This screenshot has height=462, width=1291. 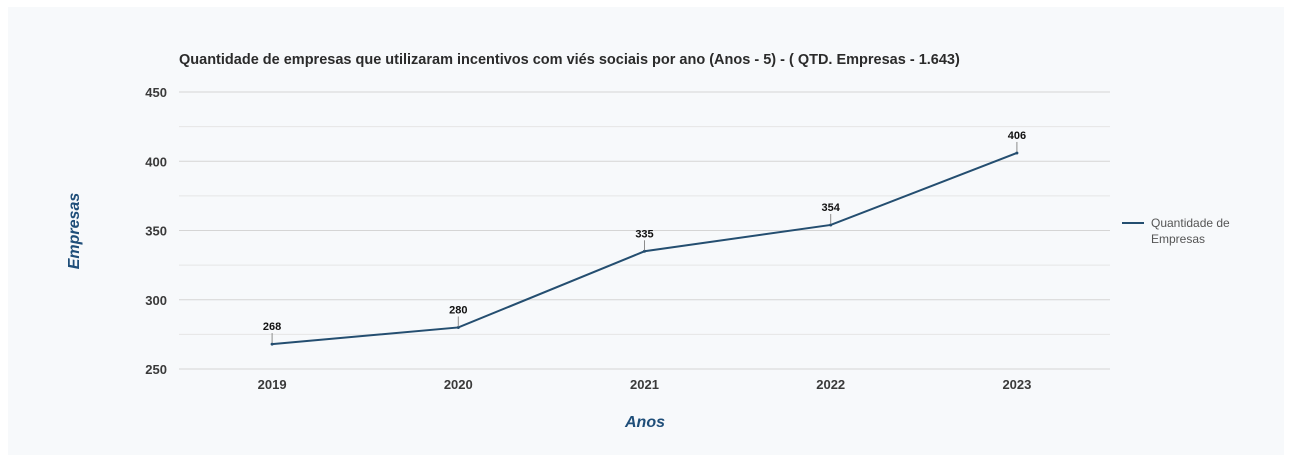 What do you see at coordinates (156, 161) in the screenshot?
I see `y-tick-label: 400` at bounding box center [156, 161].